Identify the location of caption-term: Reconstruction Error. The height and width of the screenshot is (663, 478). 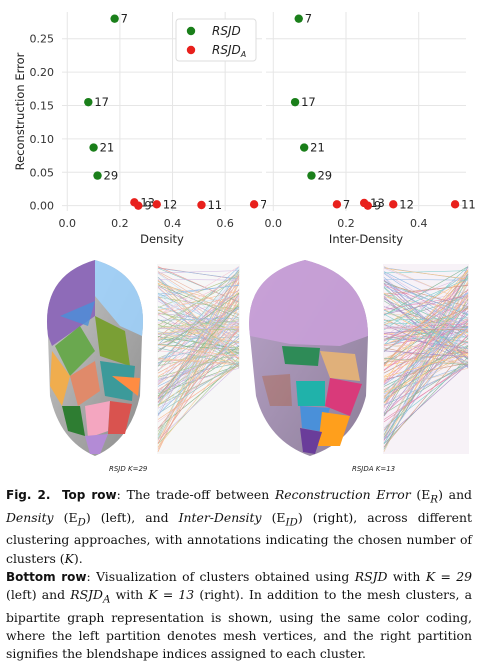
(343, 494).